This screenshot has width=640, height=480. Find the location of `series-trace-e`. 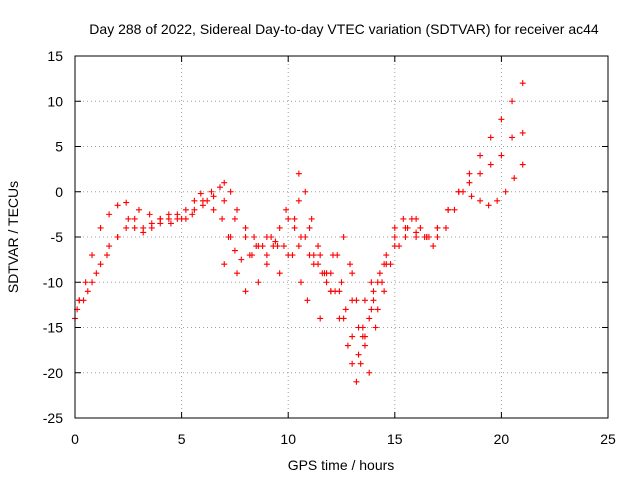

series-trace-e is located at coordinates (340, 273).